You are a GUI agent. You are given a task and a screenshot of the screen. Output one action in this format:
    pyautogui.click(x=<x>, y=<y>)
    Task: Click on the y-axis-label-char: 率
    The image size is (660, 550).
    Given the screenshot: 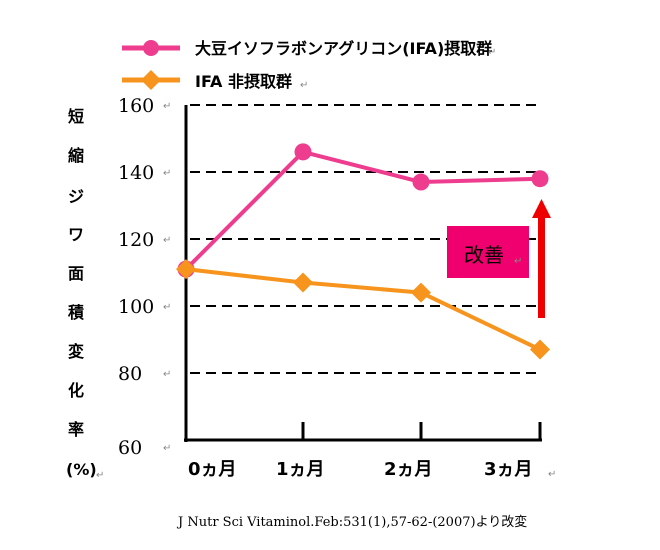 What is the action you would take?
    pyautogui.click(x=76, y=429)
    